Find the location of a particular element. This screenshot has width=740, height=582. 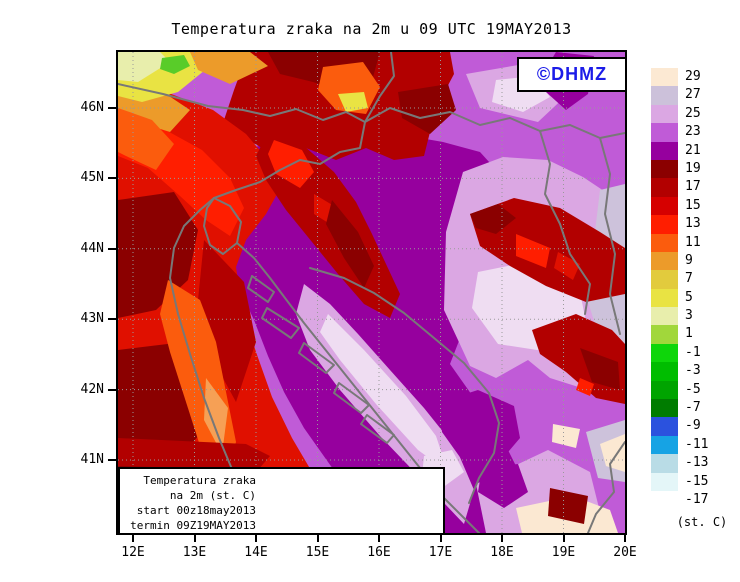

lat-axis-label: 43N is located at coordinates (92, 319).